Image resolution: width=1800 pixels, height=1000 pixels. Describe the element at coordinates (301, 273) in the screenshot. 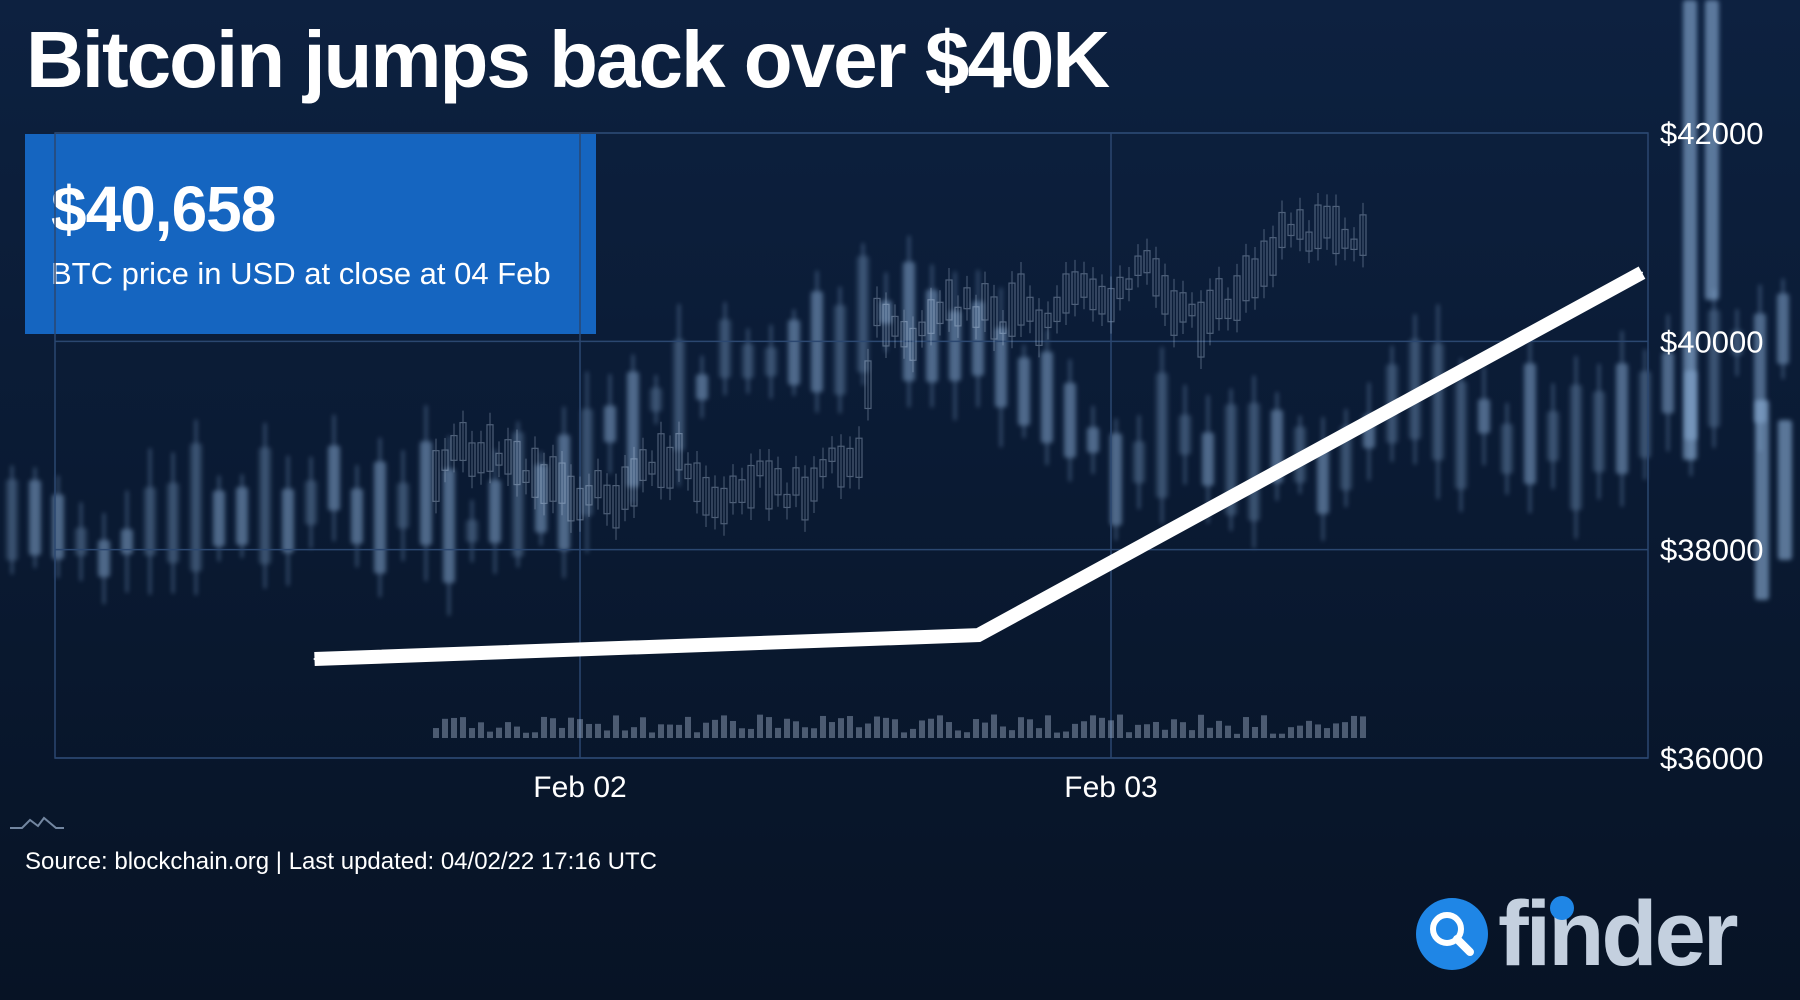

I see `price-caption: BTC price in USD at close at 04 Feb` at that location.